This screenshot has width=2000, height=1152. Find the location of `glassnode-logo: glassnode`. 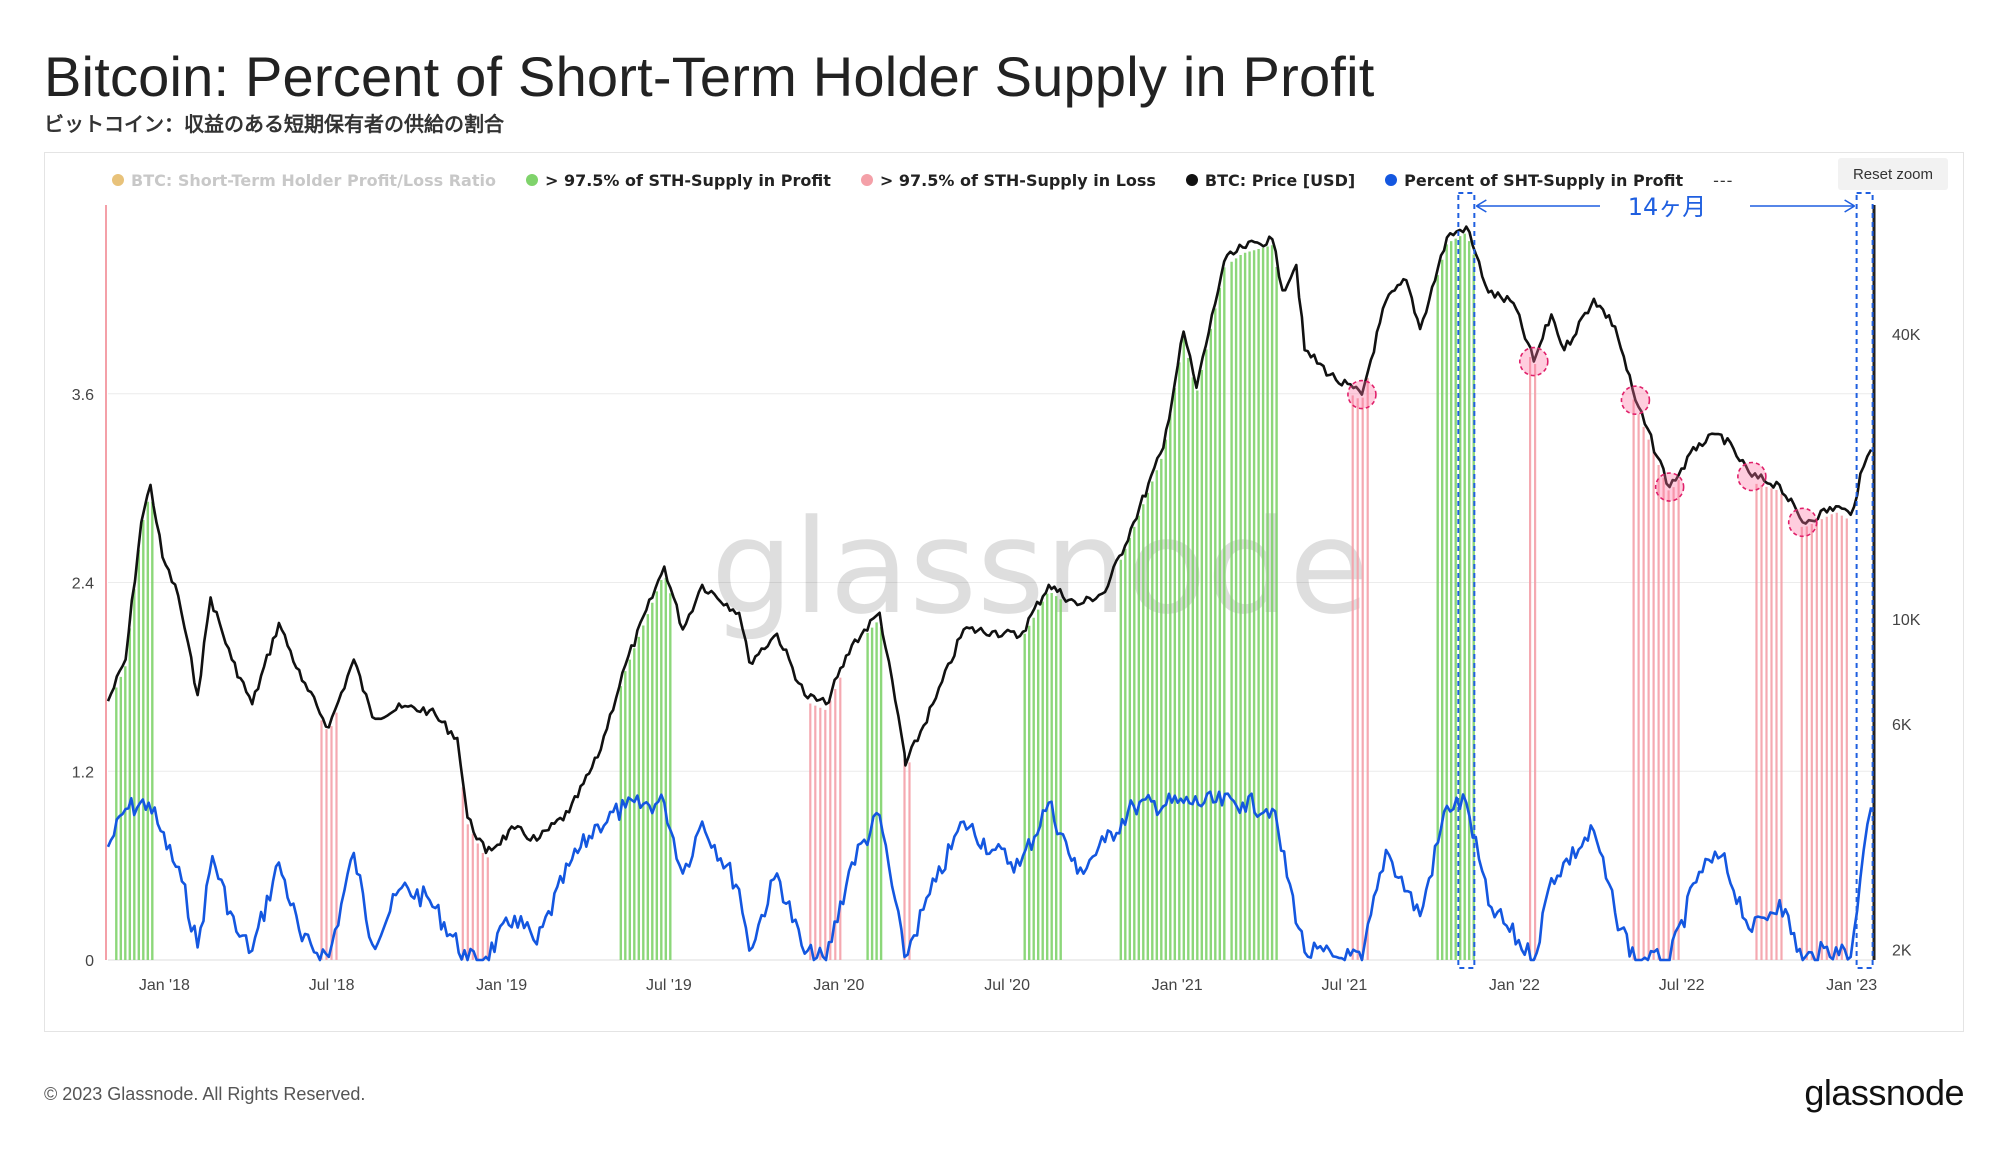

glassnode-logo: glassnode is located at coordinates (1884, 1092).